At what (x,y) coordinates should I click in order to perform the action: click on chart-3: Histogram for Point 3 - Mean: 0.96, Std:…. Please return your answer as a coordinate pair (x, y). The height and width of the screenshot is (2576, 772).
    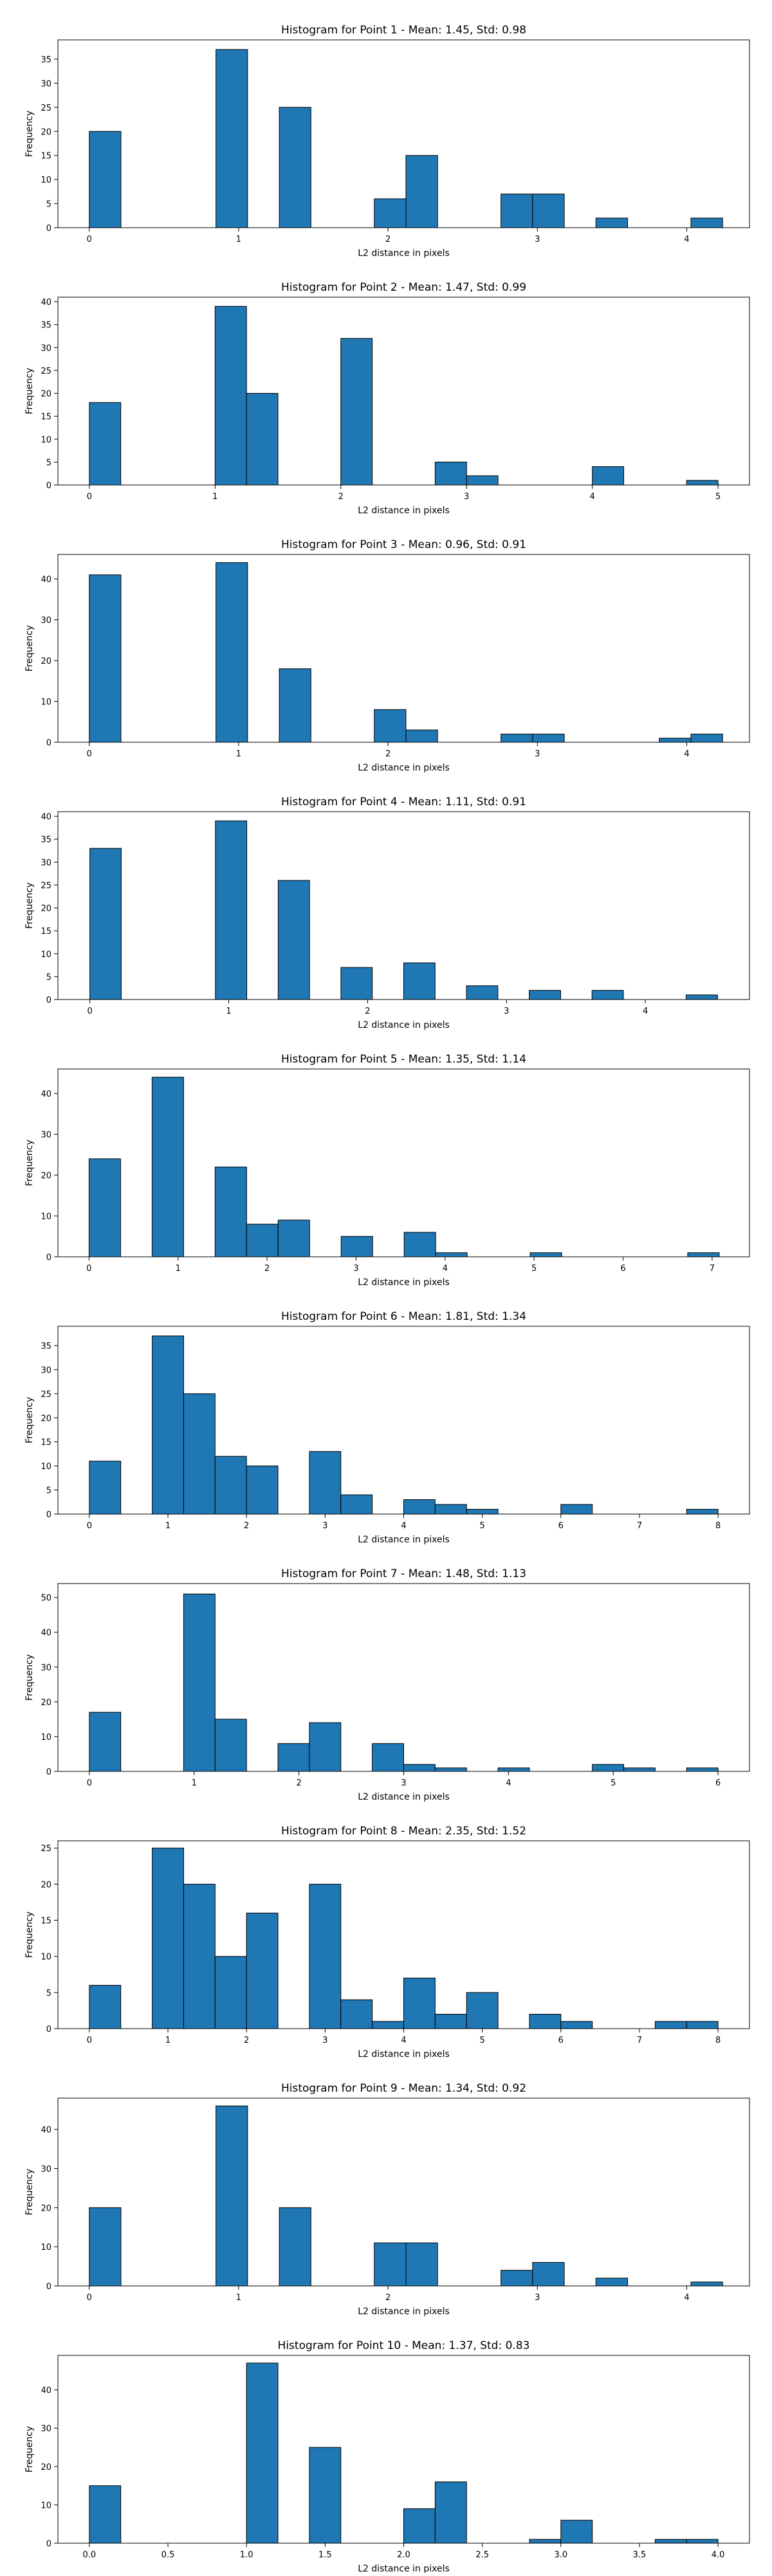
    Looking at the image, I should click on (387, 655).